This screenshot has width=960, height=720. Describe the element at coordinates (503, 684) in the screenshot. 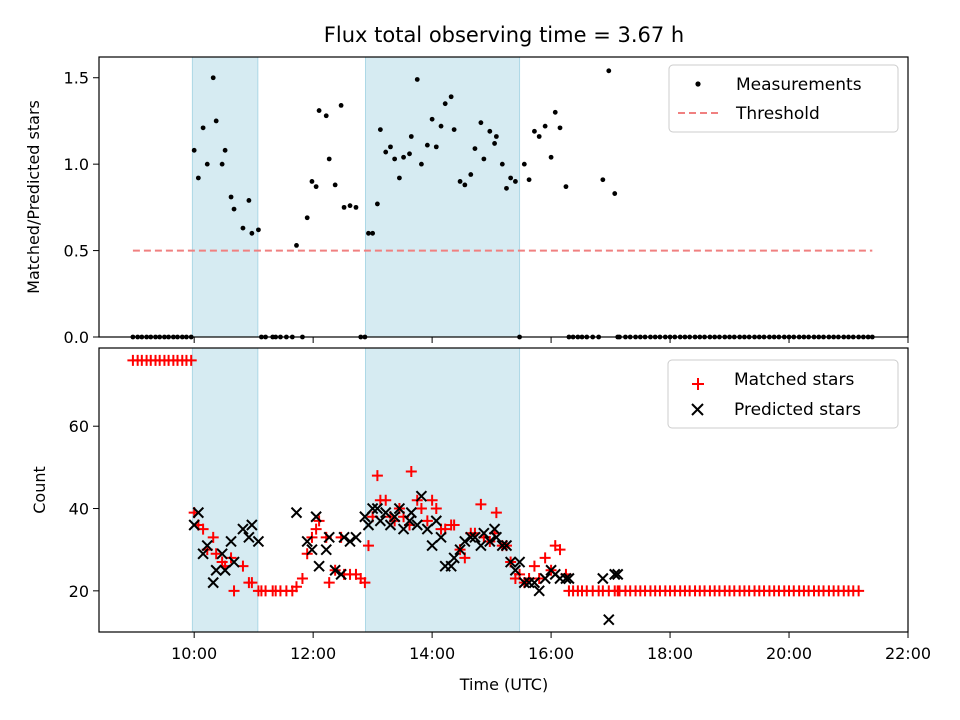

I see `x-axis-label: Time (UTC)` at that location.